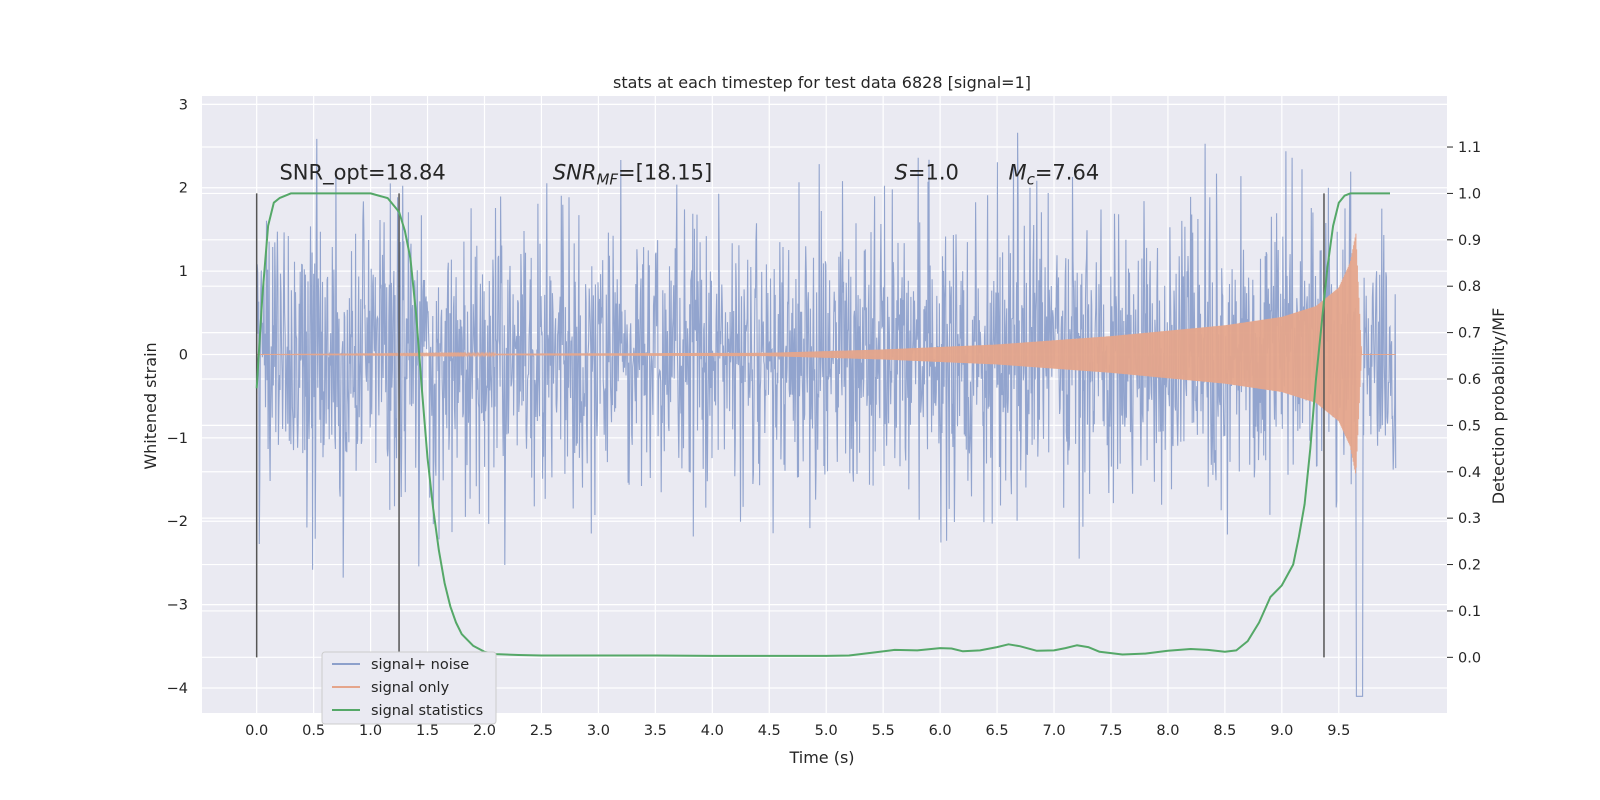 This screenshot has width=1600, height=800. I want to click on x-tick-label: 4.5, so click(769, 731).